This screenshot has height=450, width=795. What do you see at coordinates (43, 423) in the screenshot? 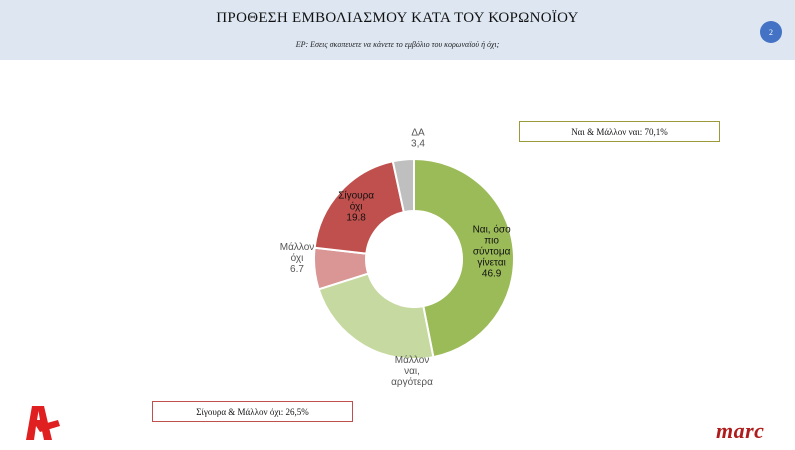
I see `alpha-tv-logo-icon` at bounding box center [43, 423].